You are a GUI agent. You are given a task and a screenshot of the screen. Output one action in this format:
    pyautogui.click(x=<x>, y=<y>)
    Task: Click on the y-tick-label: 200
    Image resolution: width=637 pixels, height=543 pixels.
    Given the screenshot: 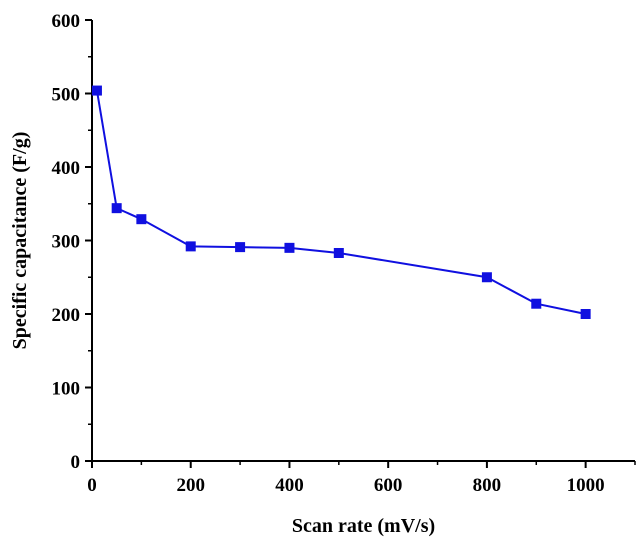 What is the action you would take?
    pyautogui.click(x=66, y=315)
    